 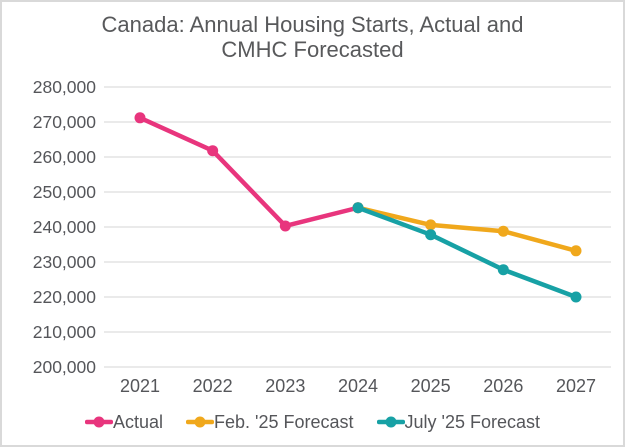 I want to click on x-axis-tick-label: 2027, so click(x=576, y=386).